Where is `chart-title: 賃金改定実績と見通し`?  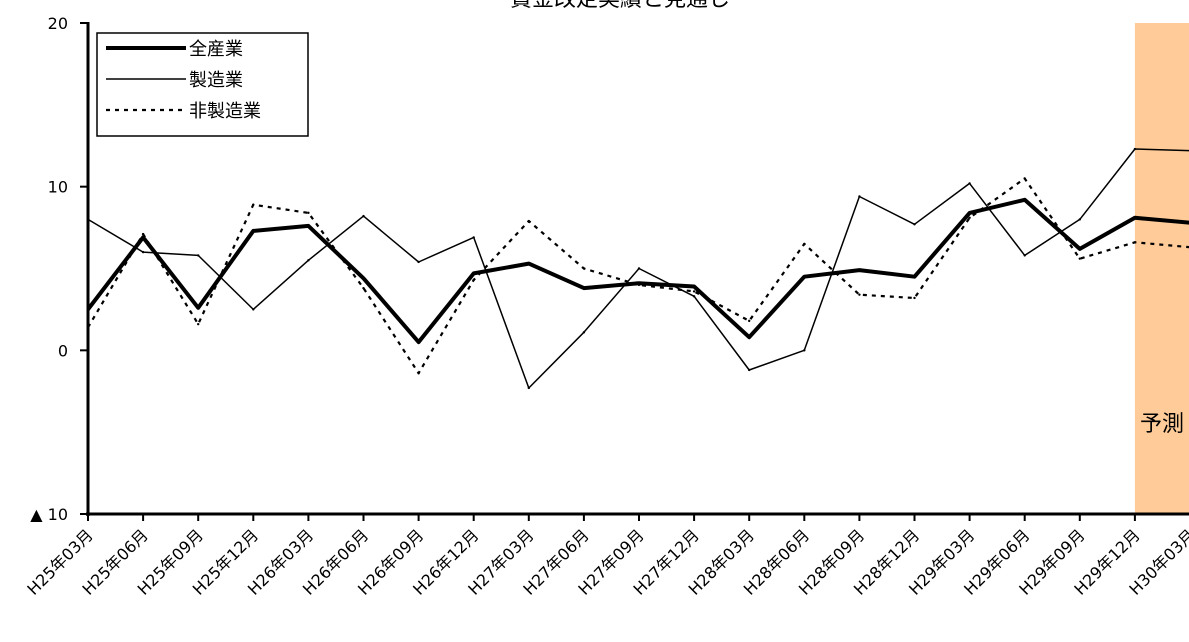
chart-title: 賃金改定実績と見通し is located at coordinates (620, 6).